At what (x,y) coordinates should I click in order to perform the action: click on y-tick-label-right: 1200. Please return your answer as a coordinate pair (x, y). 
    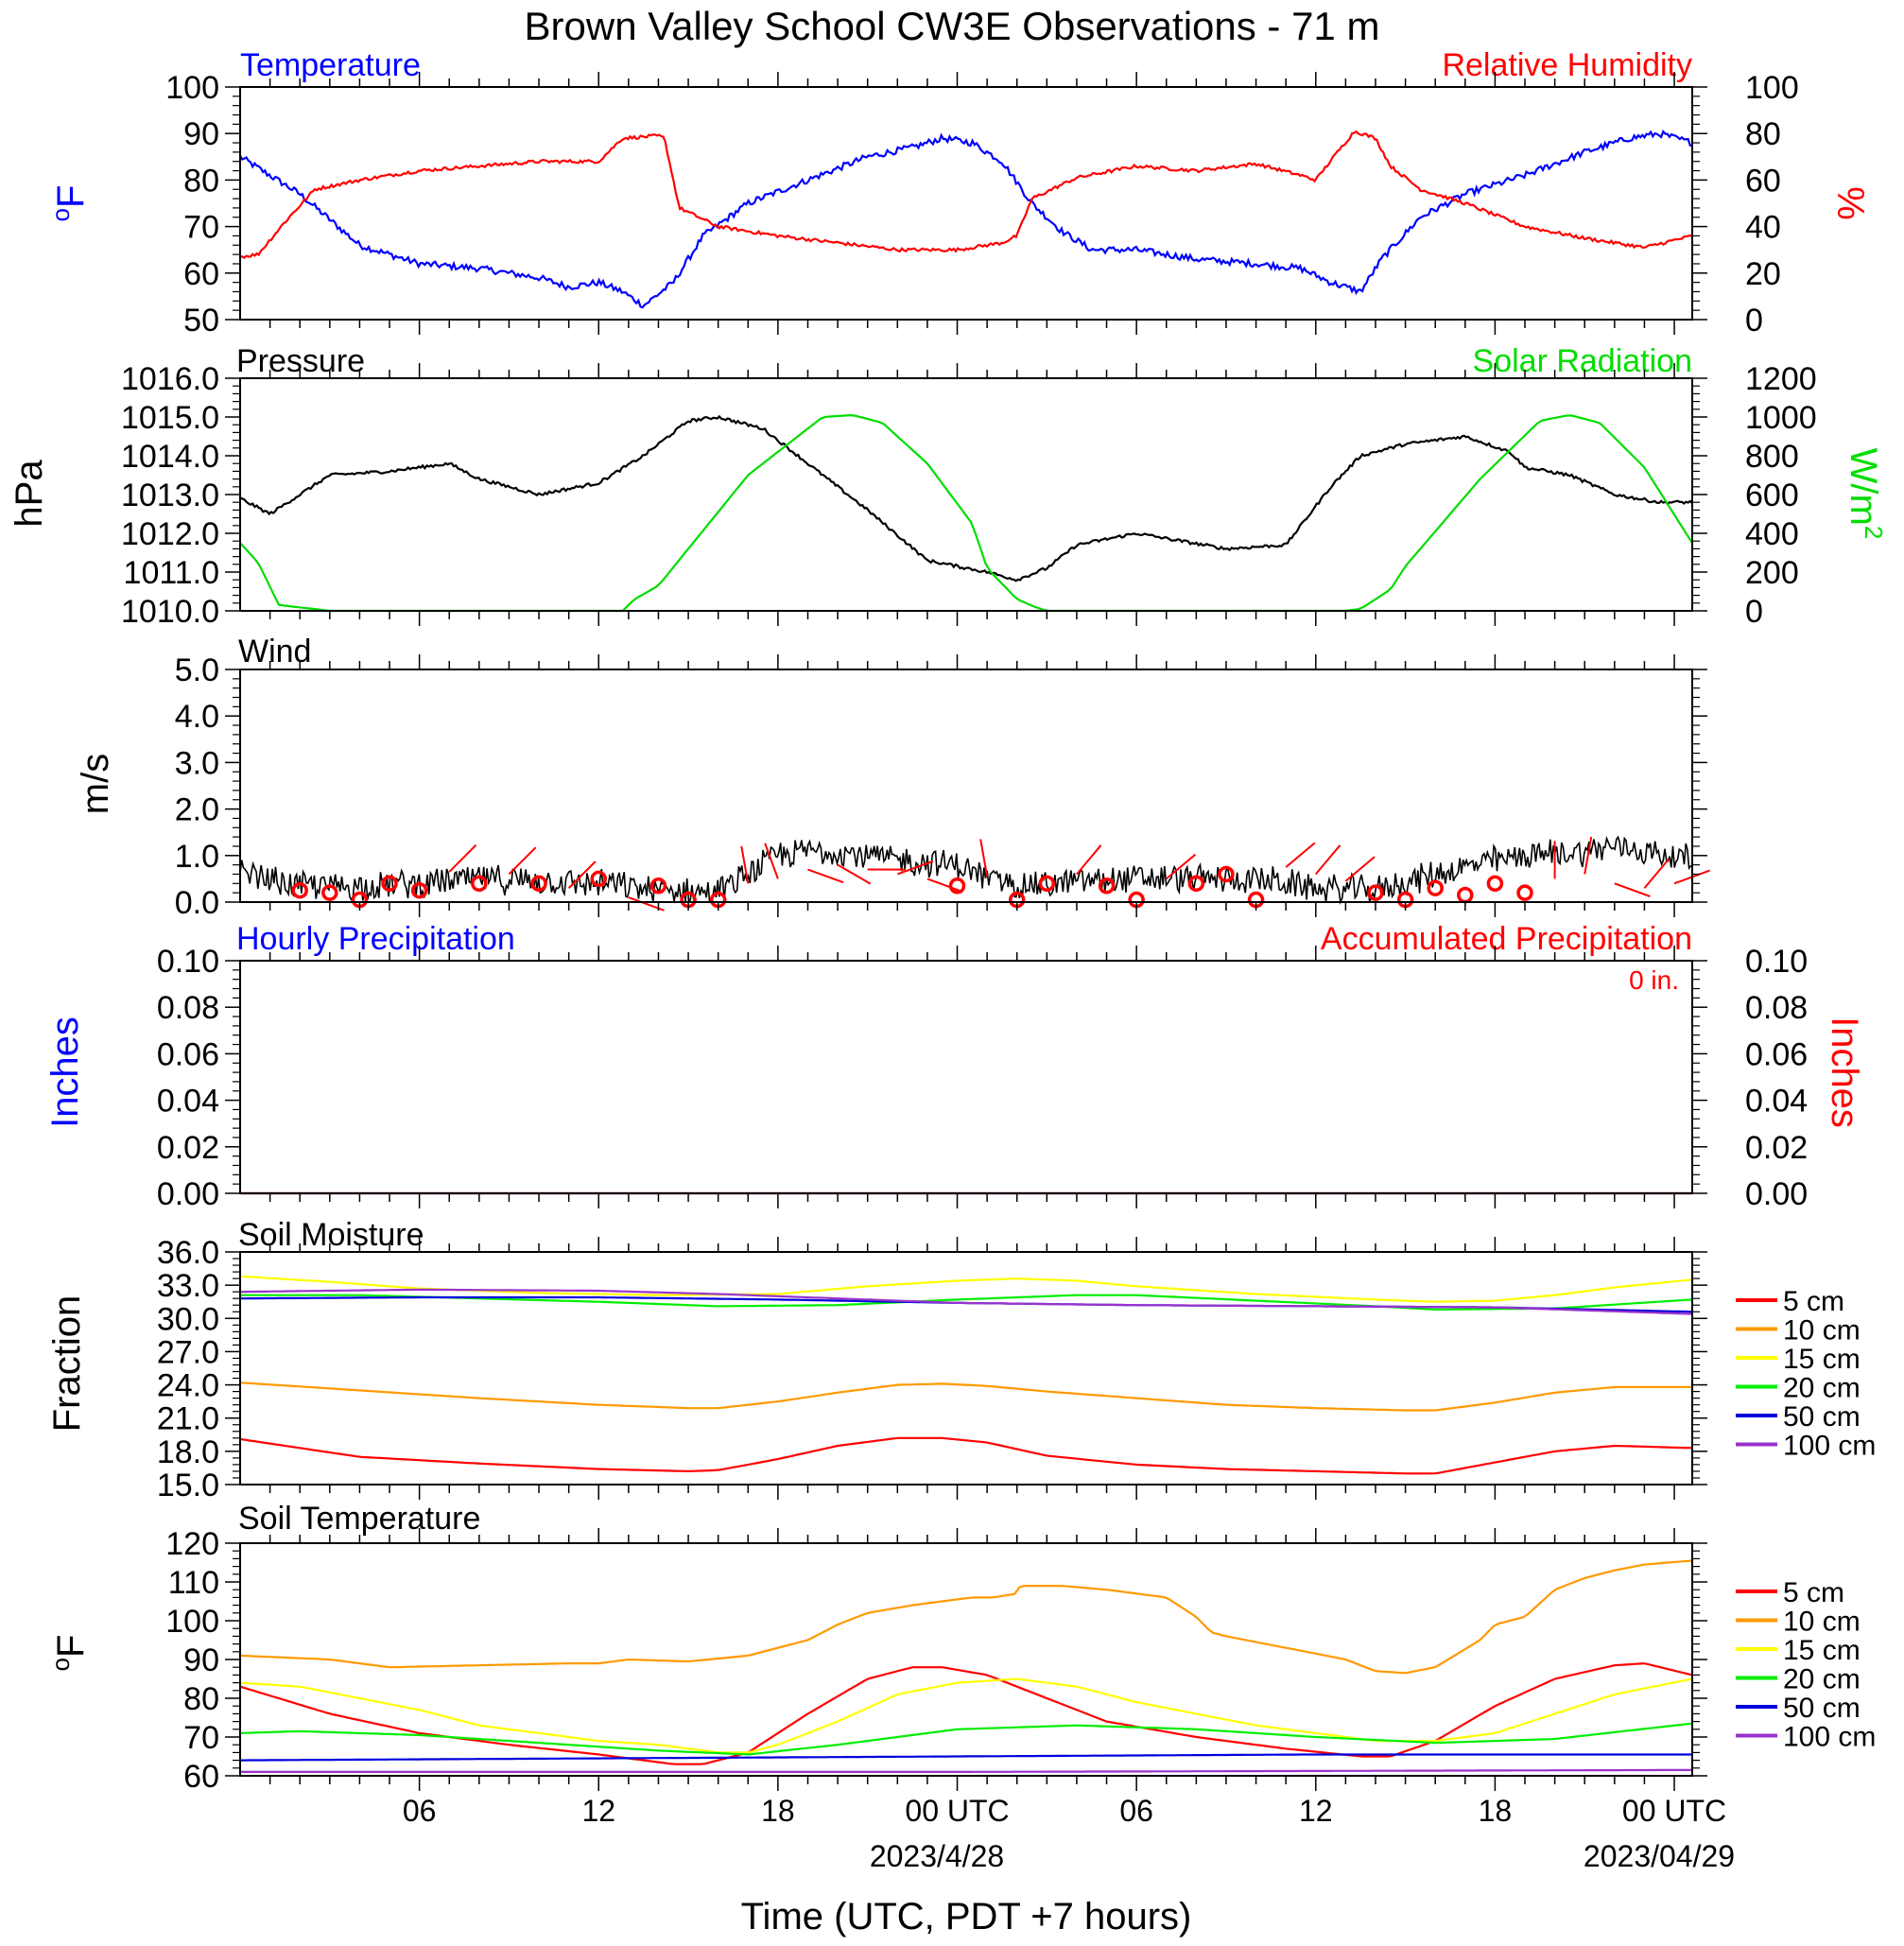
    Looking at the image, I should click on (1781, 379).